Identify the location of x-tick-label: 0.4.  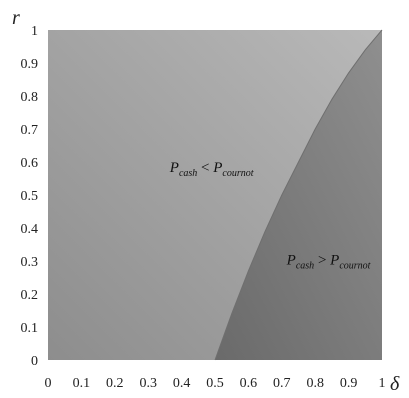
(182, 383).